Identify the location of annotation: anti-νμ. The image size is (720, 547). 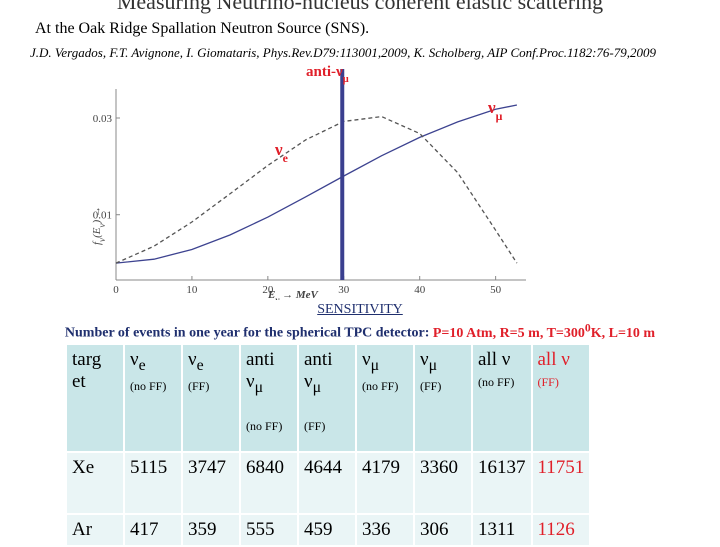
(327, 74).